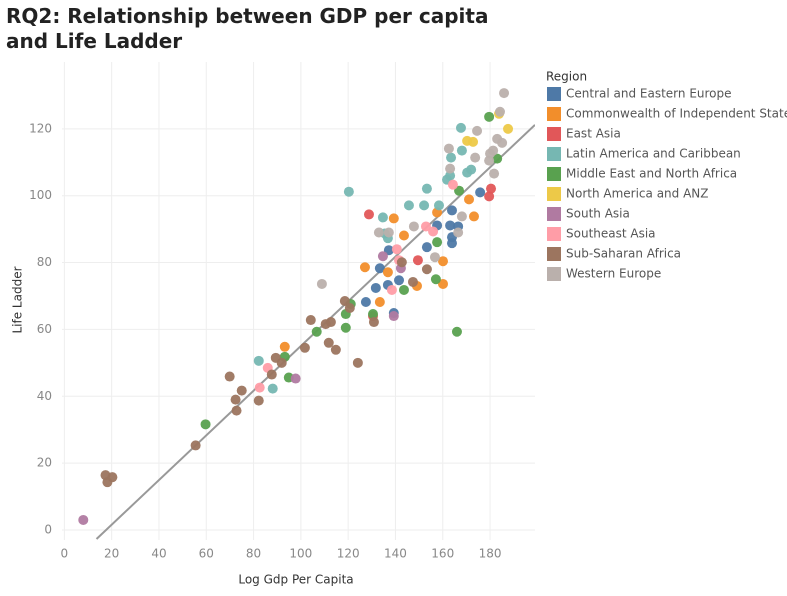 The image size is (787, 596). Describe the element at coordinates (593, 134) in the screenshot. I see `legend-label: East Asia` at that location.